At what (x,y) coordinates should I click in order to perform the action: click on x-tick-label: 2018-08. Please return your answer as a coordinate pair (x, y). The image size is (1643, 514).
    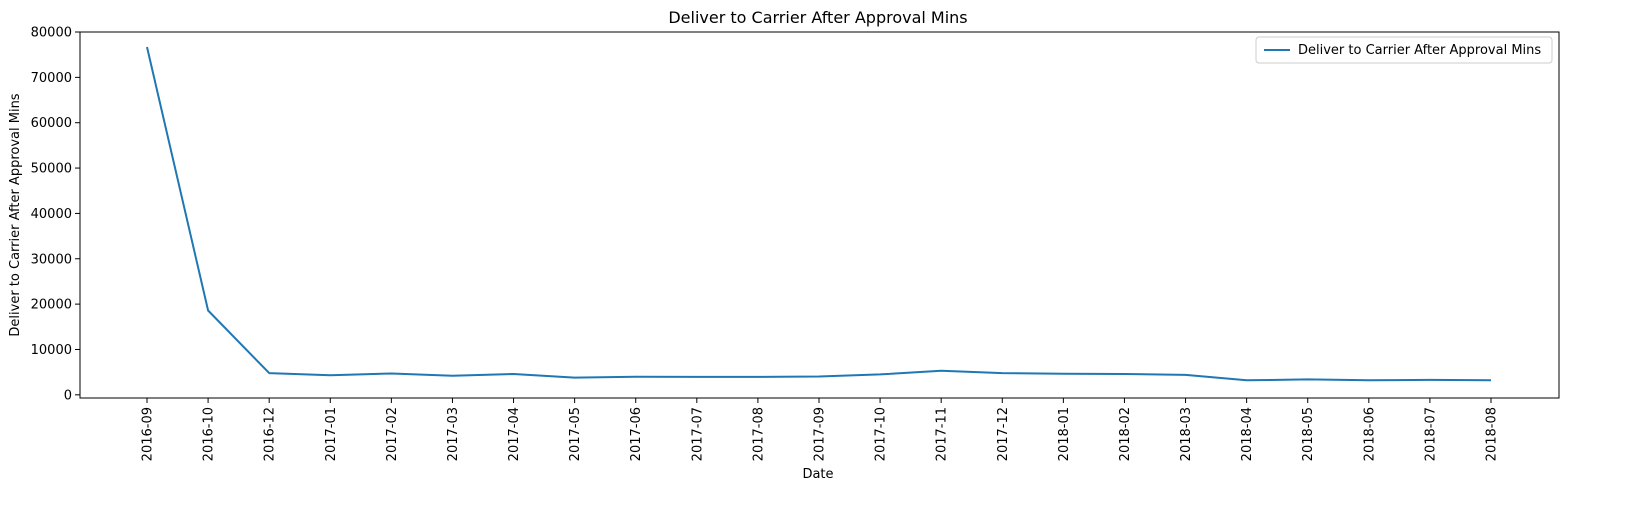
    Looking at the image, I should click on (1492, 434).